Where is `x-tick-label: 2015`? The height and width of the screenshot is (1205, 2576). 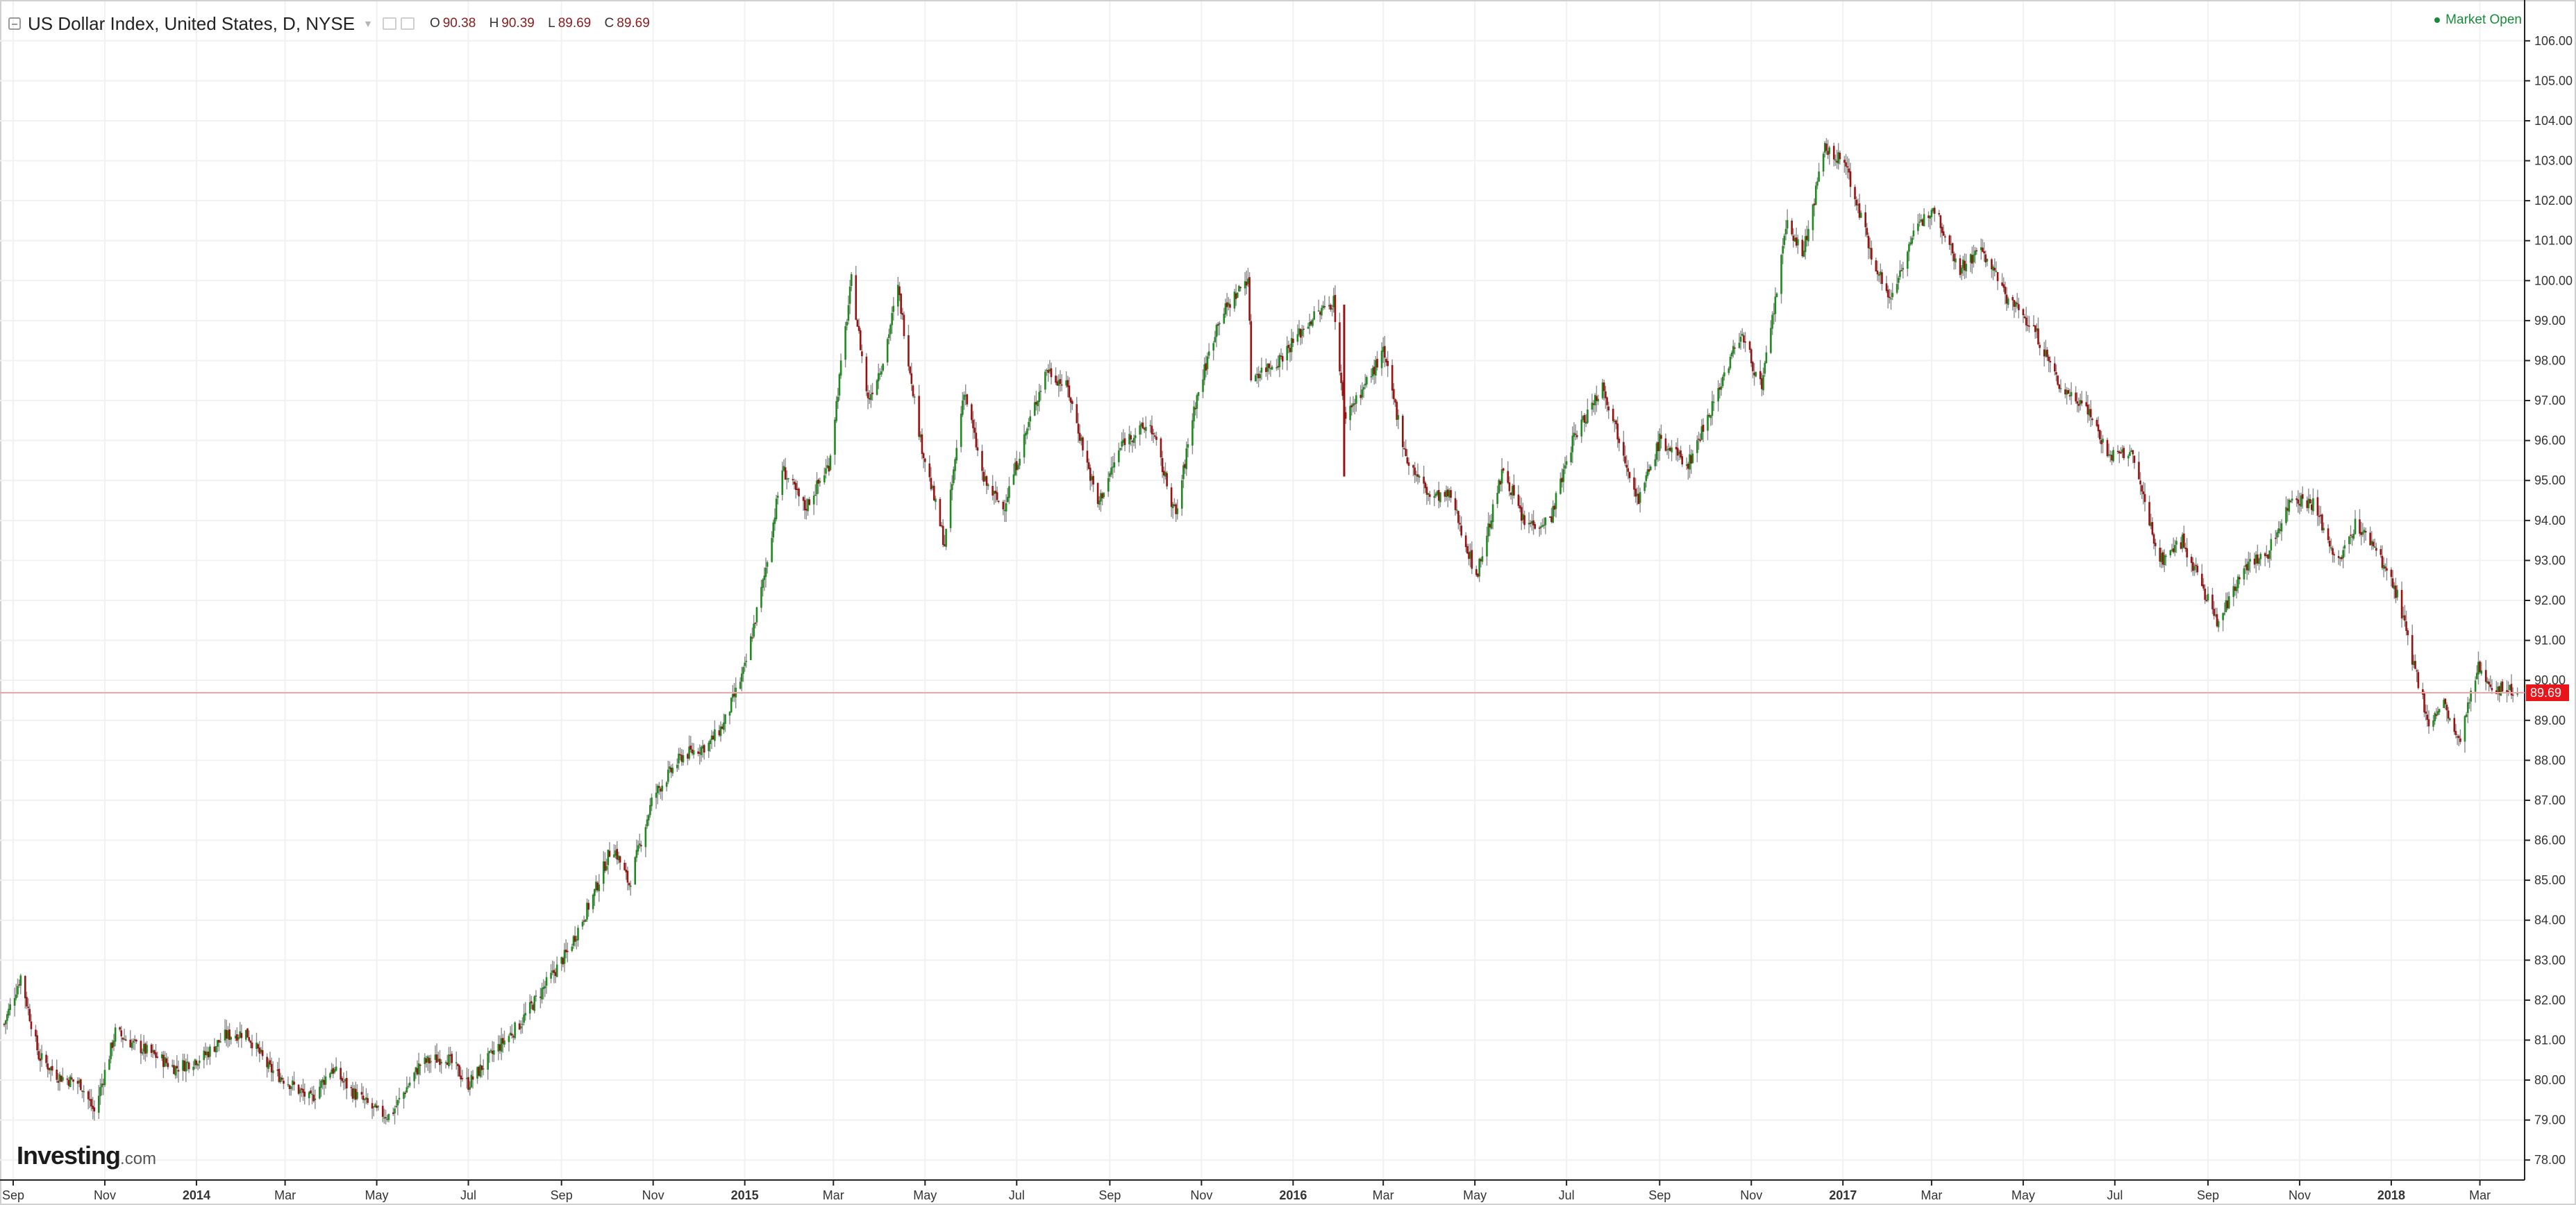
x-tick-label: 2015 is located at coordinates (745, 1195).